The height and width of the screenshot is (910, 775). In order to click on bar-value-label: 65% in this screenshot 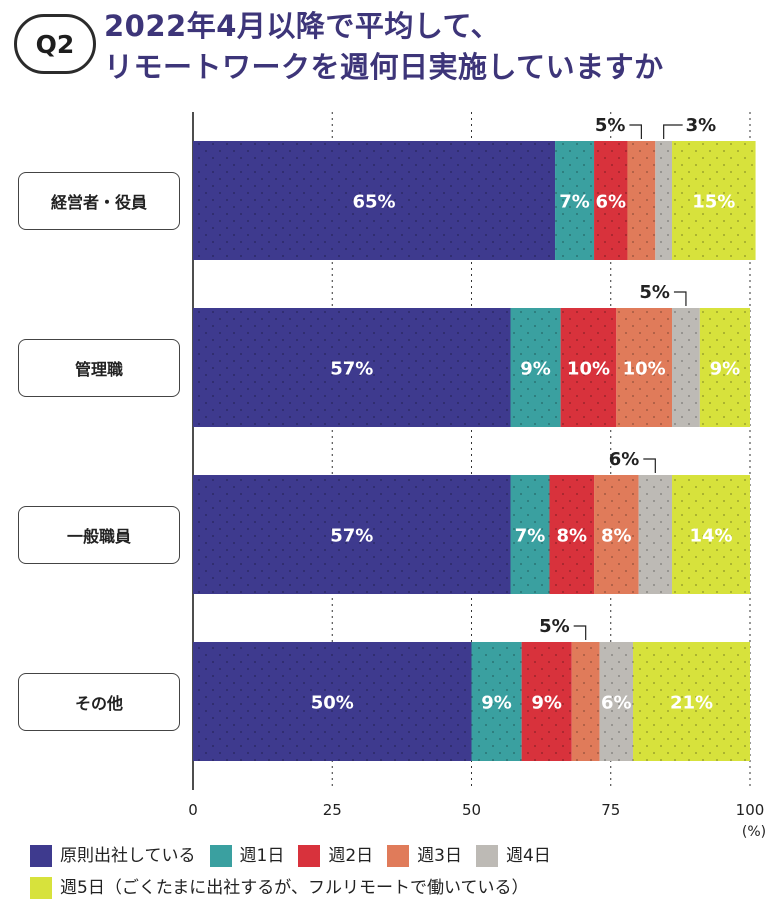, I will do `click(373, 202)`.